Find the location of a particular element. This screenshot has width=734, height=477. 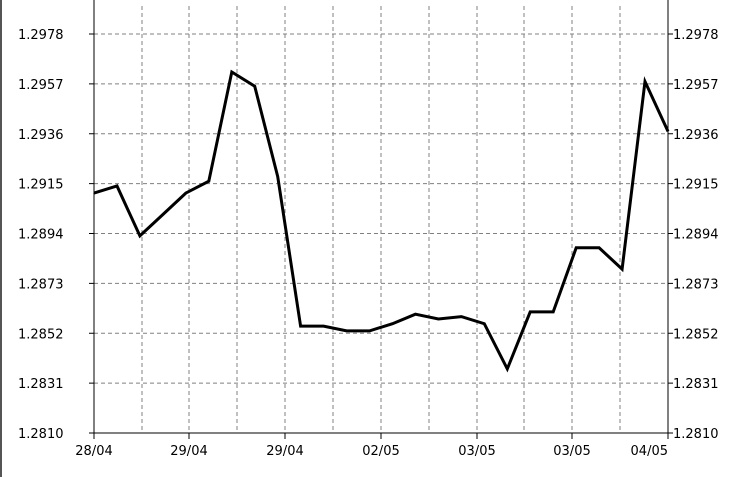

y-tick-label-right: 1.2873 is located at coordinates (696, 284).